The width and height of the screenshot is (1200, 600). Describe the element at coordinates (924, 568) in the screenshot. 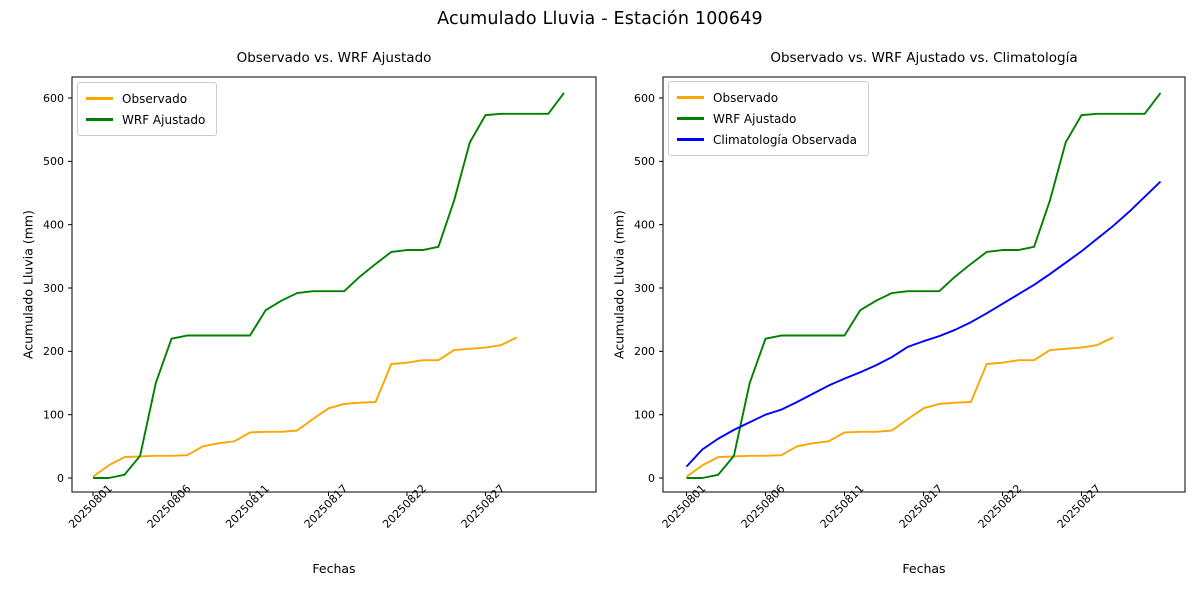

I see `right-x-axis-label: Fechas` at that location.